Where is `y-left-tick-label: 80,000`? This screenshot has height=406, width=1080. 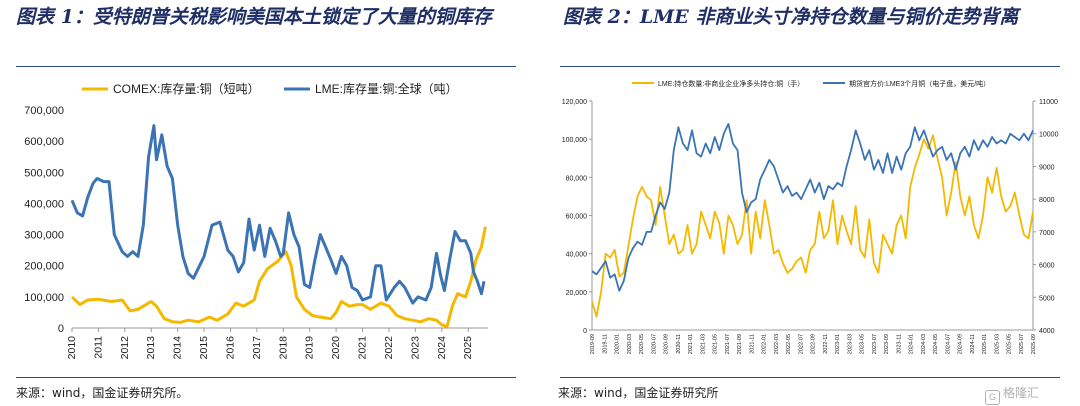
y-left-tick-label: 80,000 is located at coordinates (577, 178).